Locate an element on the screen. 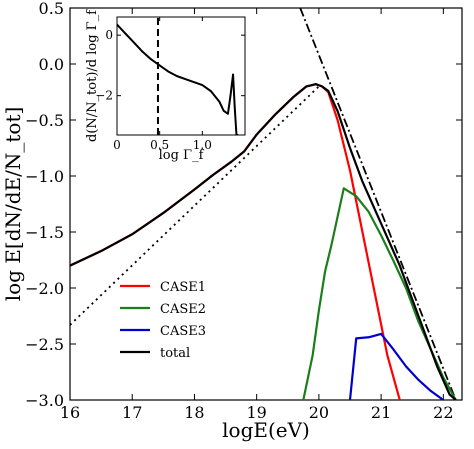 This screenshot has width=474, height=449. x-tick-label: 21 is located at coordinates (381, 412).